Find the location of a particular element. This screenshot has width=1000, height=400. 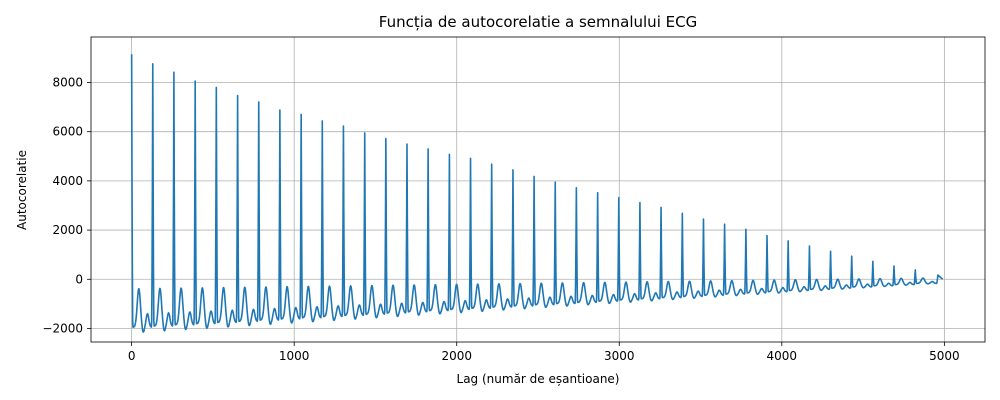

y-tick-label: 6000 is located at coordinates (67, 132).